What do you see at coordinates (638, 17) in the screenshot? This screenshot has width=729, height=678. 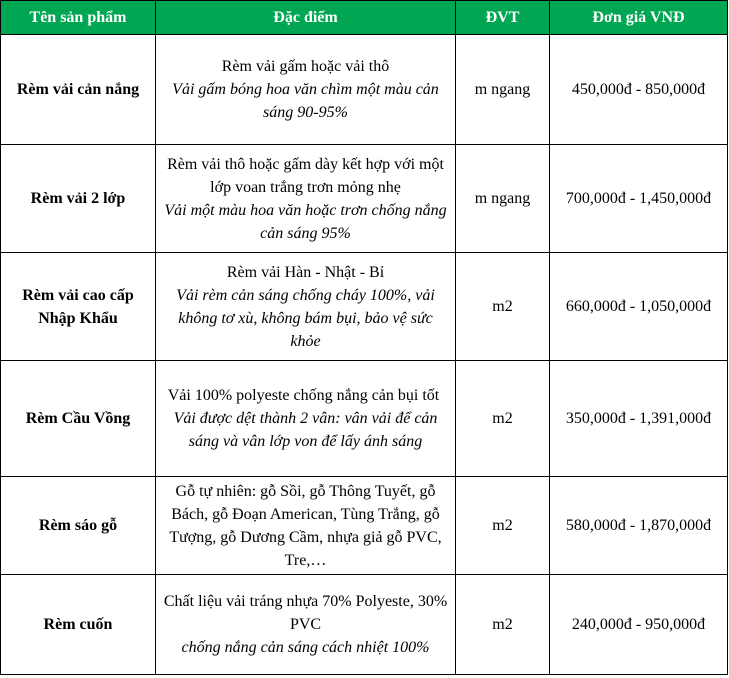 I see `header-price: Đơn giá VNĐ` at bounding box center [638, 17].